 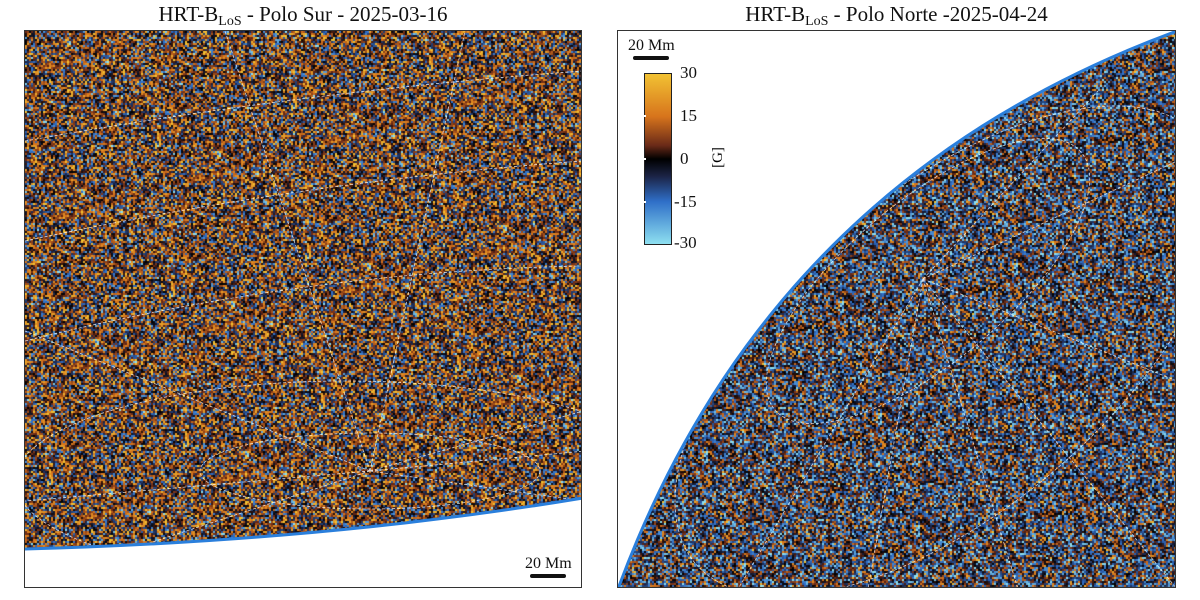 What do you see at coordinates (688, 115) in the screenshot?
I see `colorbar-tick: 15` at bounding box center [688, 115].